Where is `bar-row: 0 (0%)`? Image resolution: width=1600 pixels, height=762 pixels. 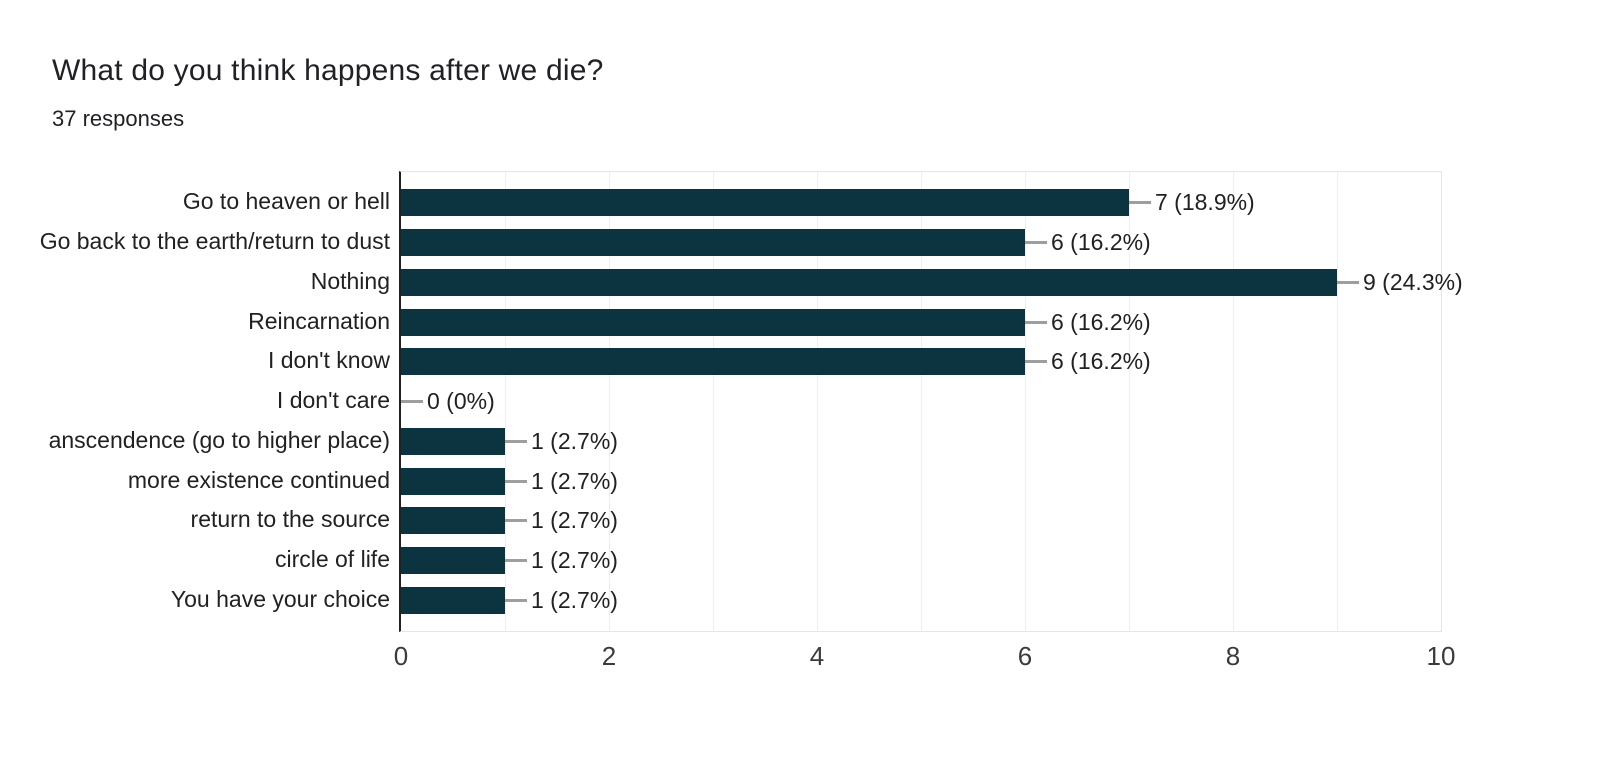
bar-row: 0 (0%) is located at coordinates (921, 402).